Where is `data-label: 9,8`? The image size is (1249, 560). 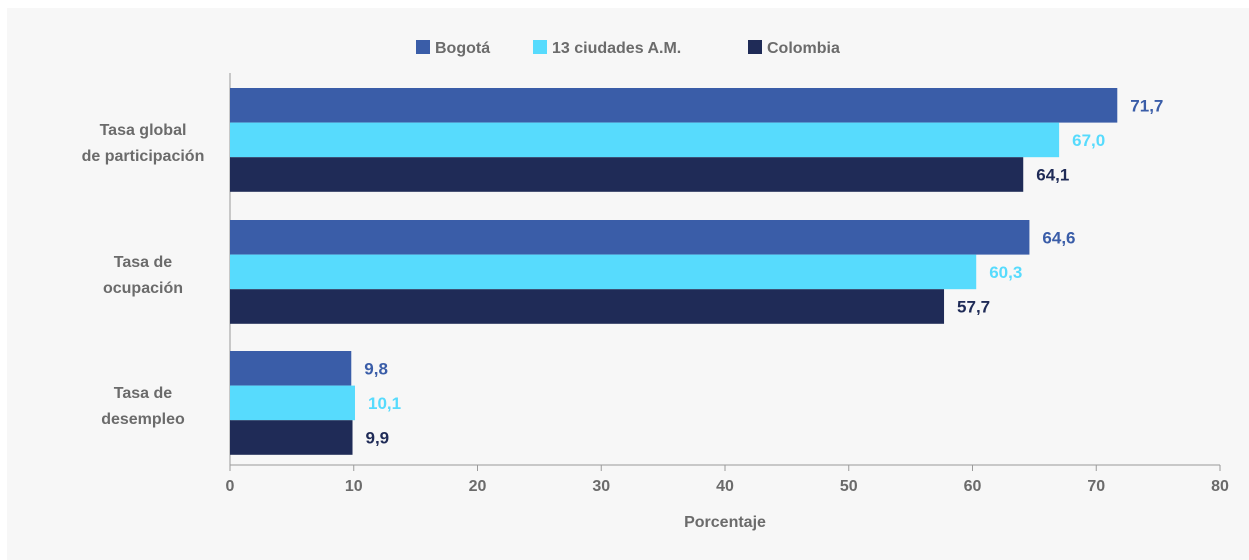
data-label: 9,8 is located at coordinates (376, 368).